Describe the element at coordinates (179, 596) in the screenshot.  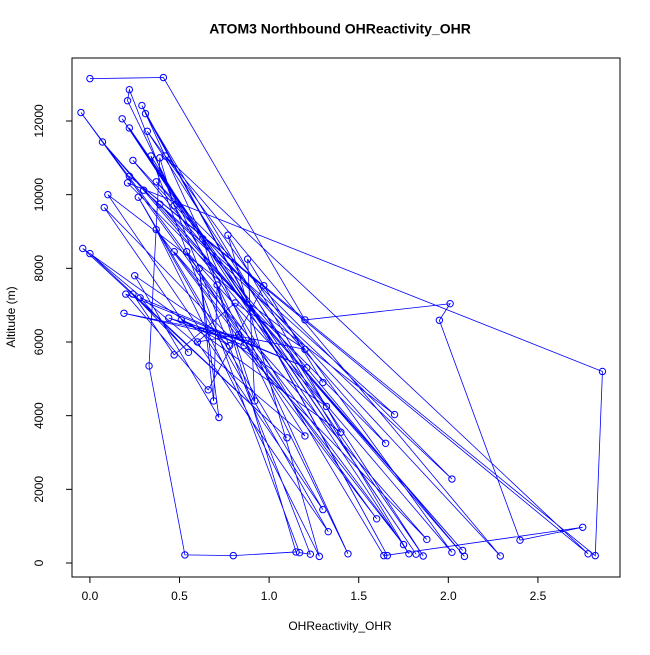
I see `x-tick-label: 0.5` at that location.